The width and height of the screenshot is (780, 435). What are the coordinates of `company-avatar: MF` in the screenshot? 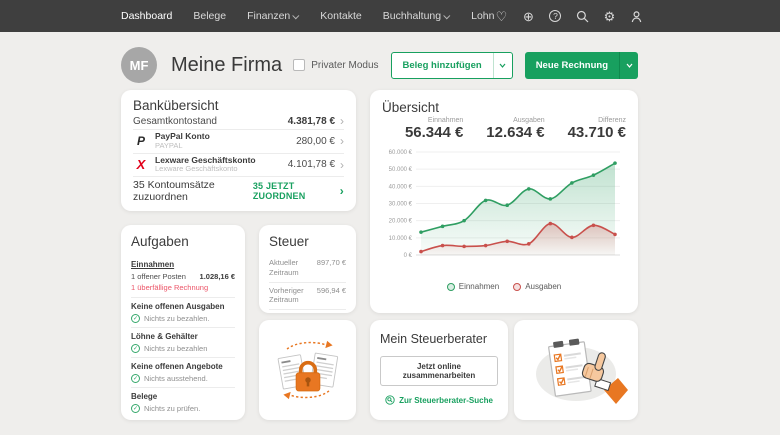 It's located at (139, 65).